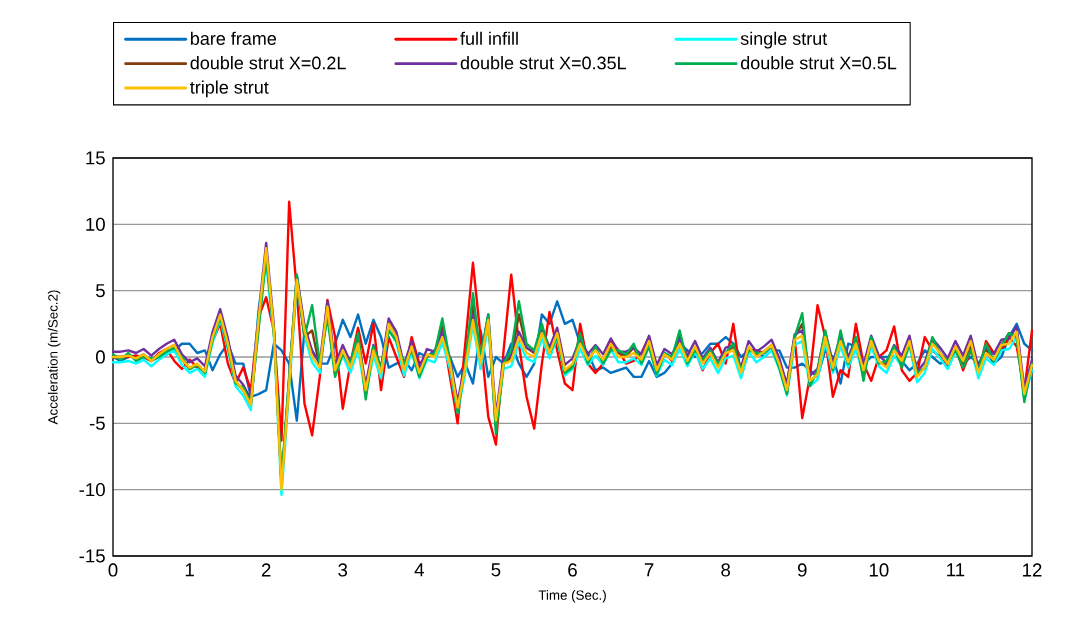  Describe the element at coordinates (343, 570) in the screenshot. I see `x-tick-label: 3` at that location.